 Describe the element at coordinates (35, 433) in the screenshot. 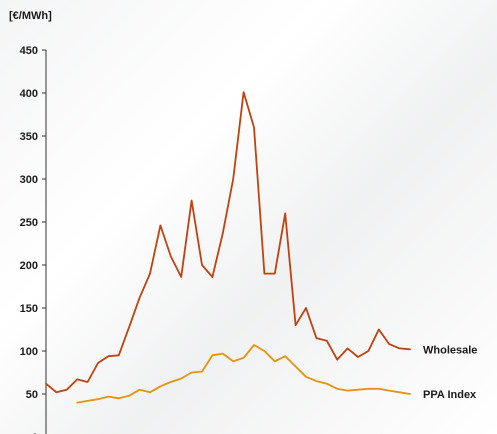

I see `y-tick-label: 0` at that location.